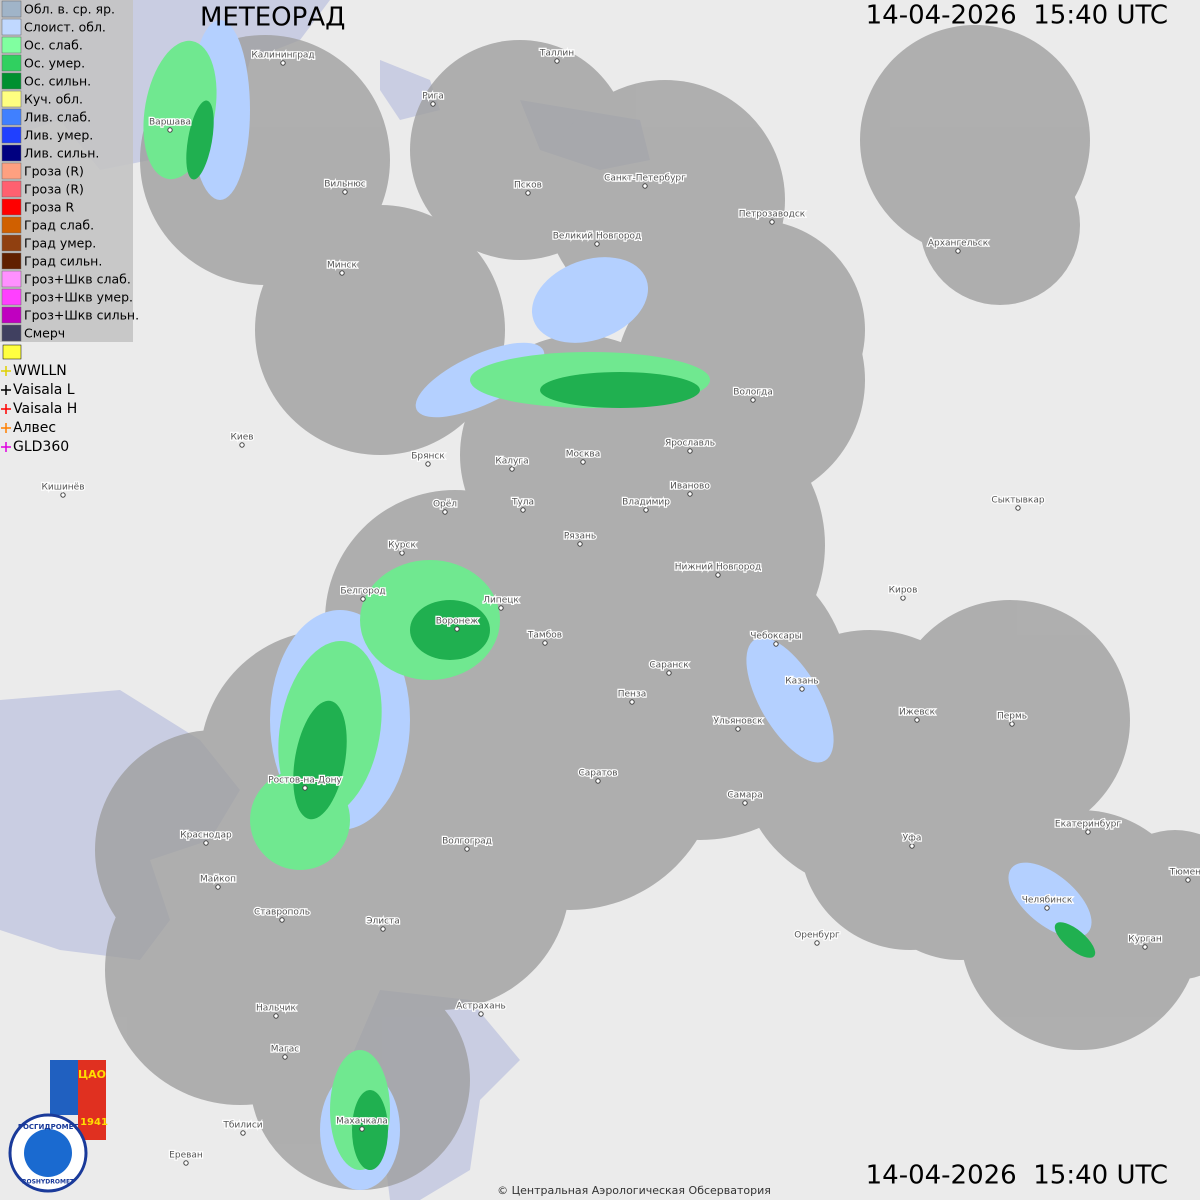 The image size is (1200, 1204). I want to click on city-label: Тамбов, so click(544, 636).